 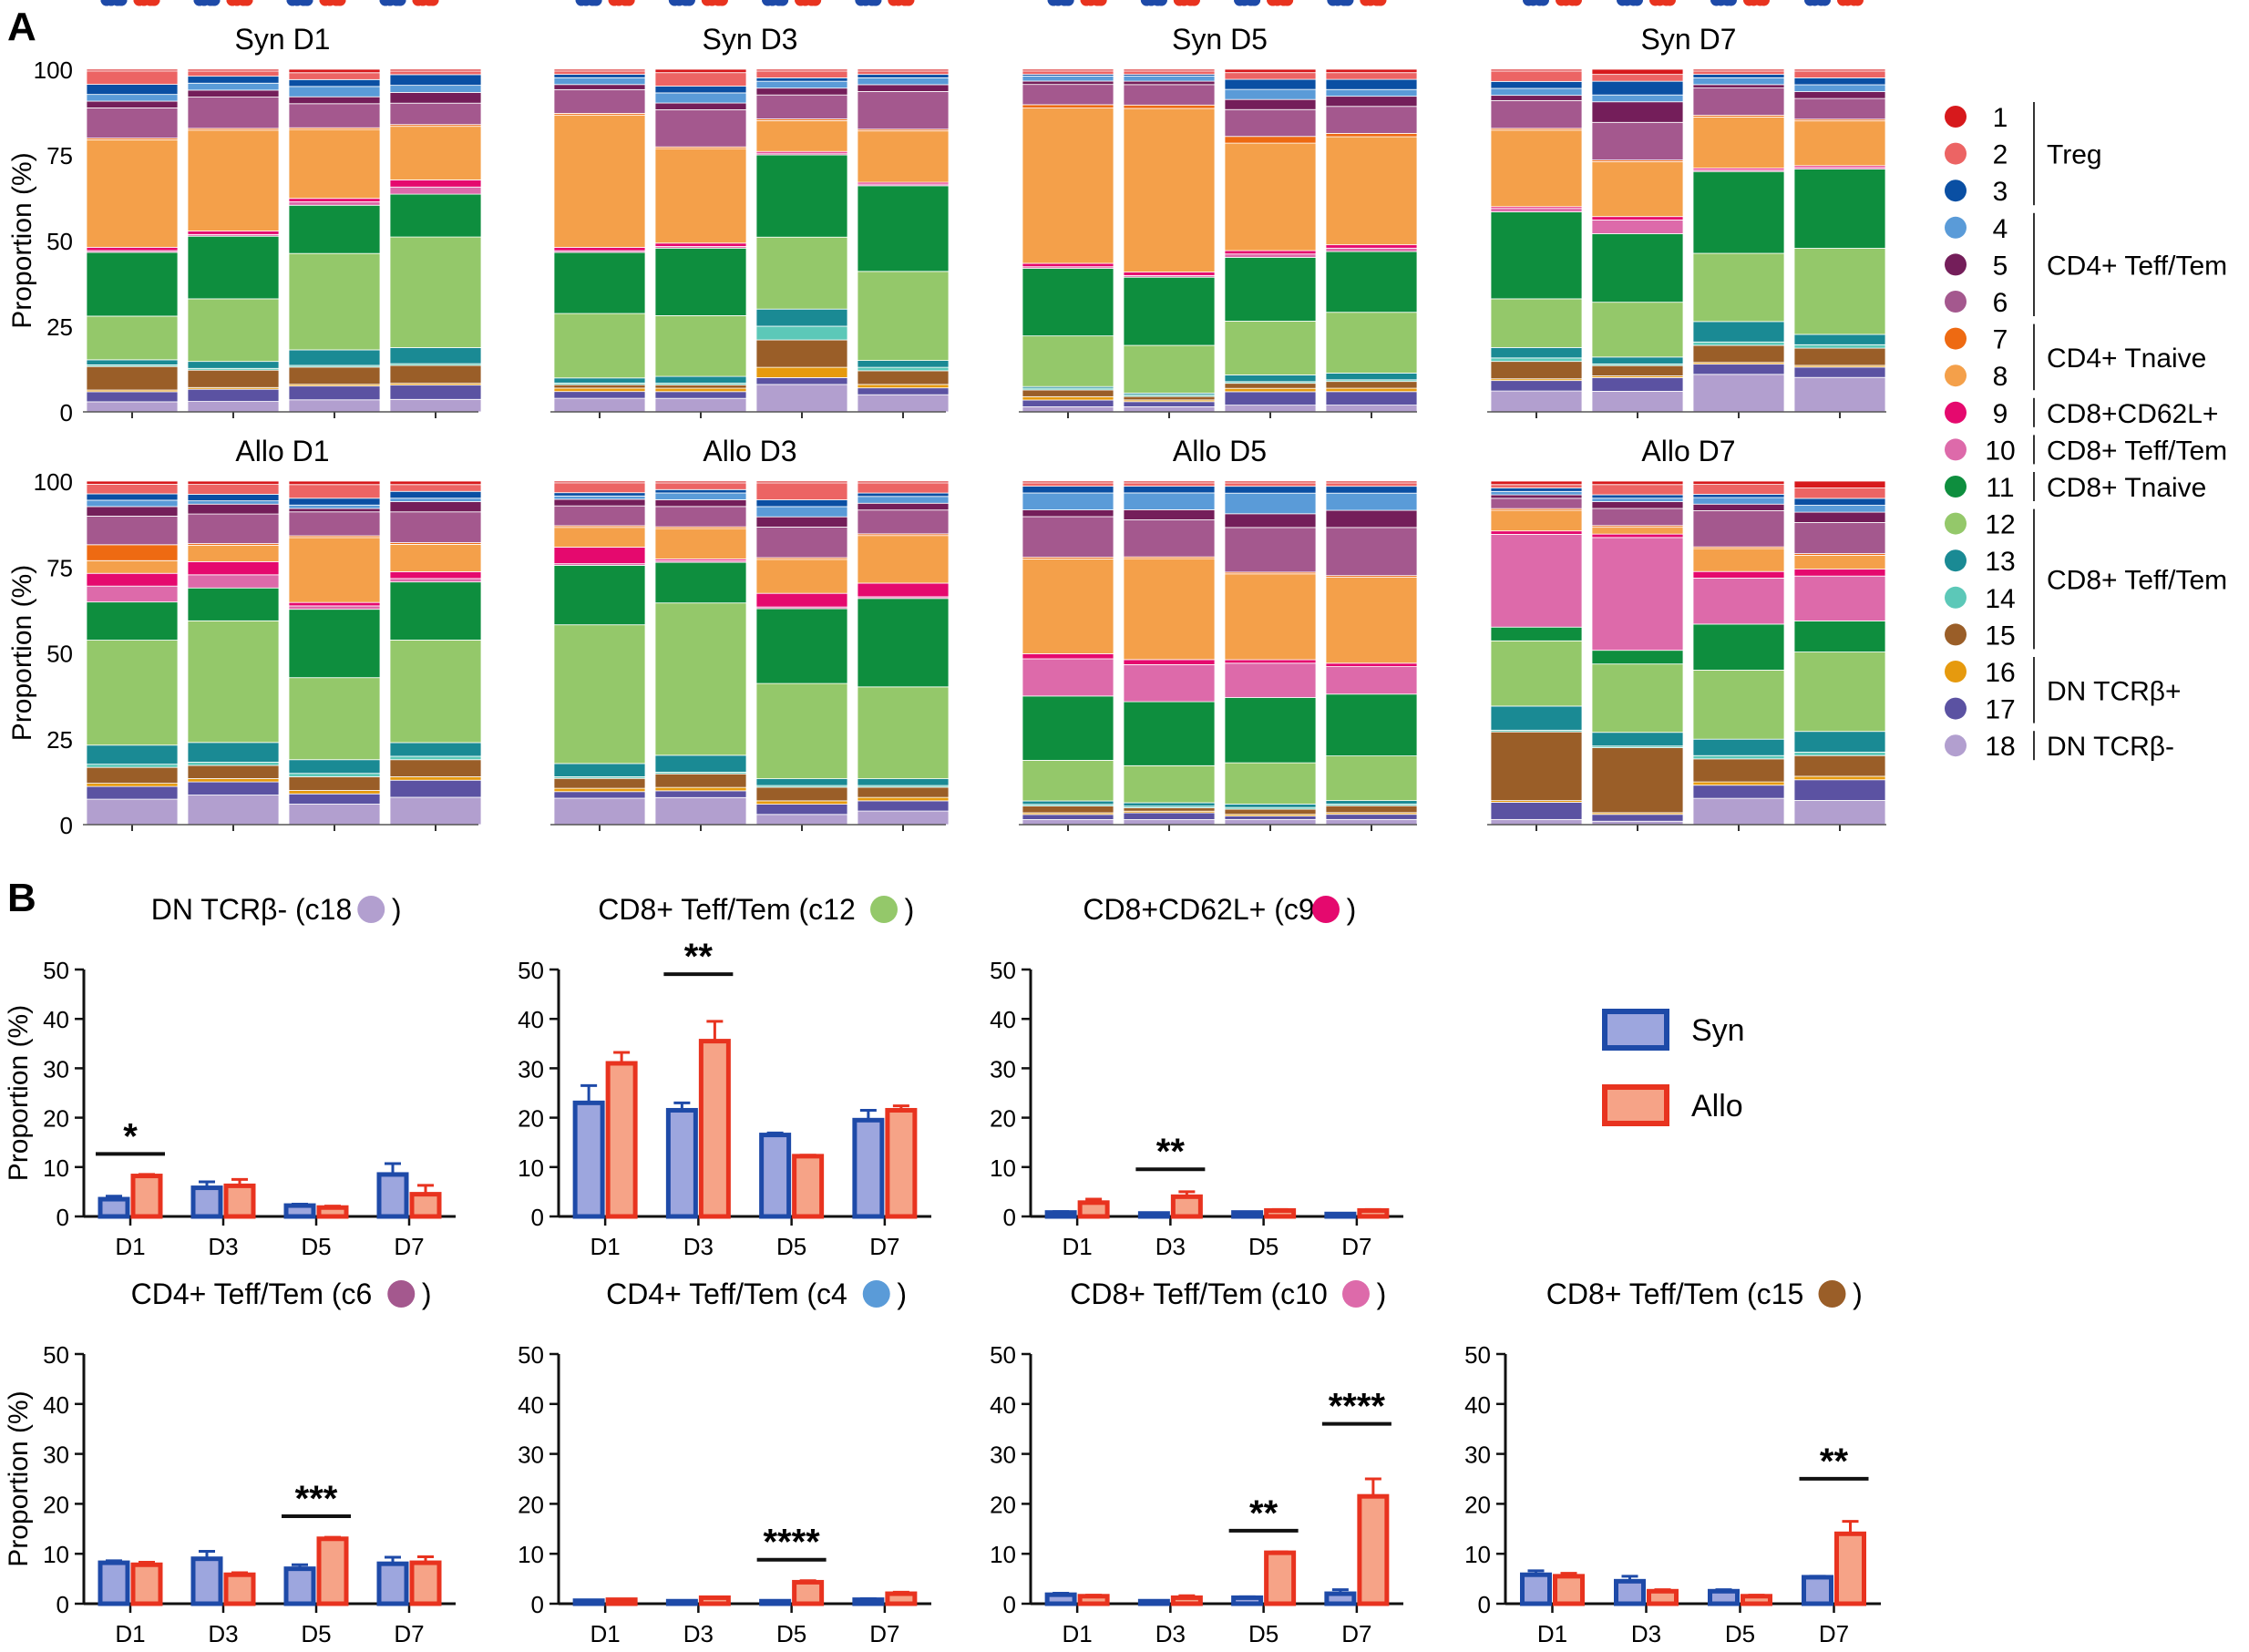 What do you see at coordinates (1673, 1067) in the screenshot?
I see `group-legend: Syn Allo` at bounding box center [1673, 1067].